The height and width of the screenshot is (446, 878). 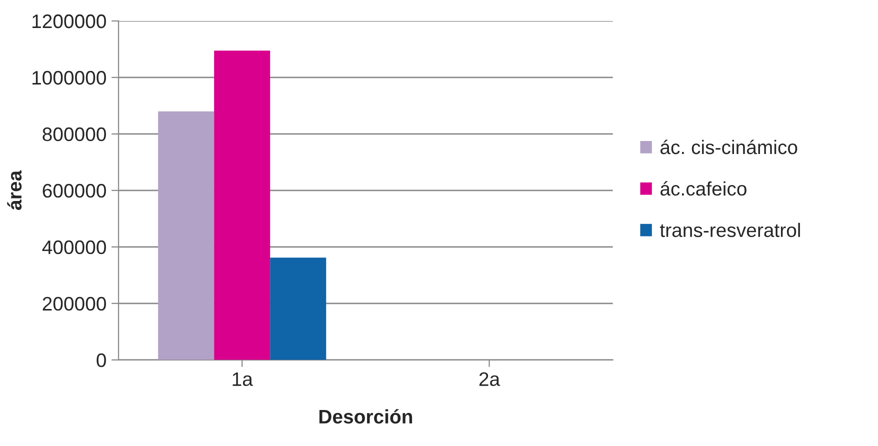 What do you see at coordinates (14, 190) in the screenshot?
I see `y-axis-title: área` at bounding box center [14, 190].